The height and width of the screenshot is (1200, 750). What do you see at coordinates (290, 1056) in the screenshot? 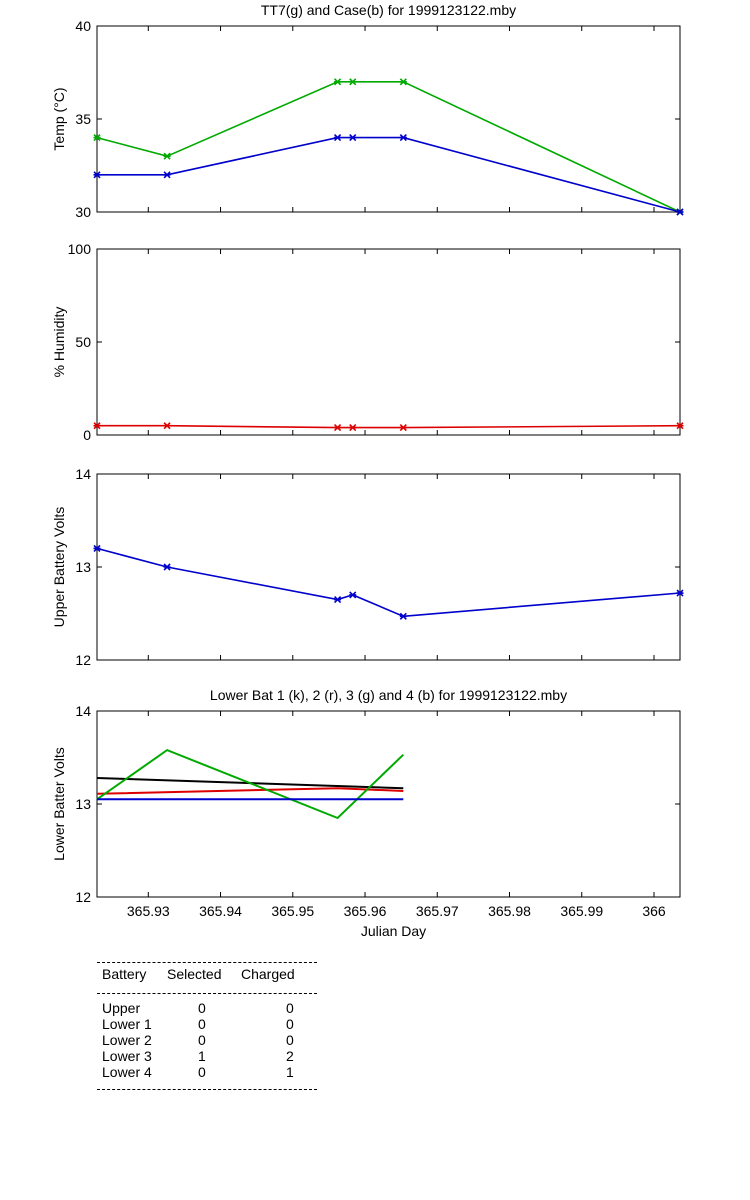
I see `row-charged: 2` at bounding box center [290, 1056].